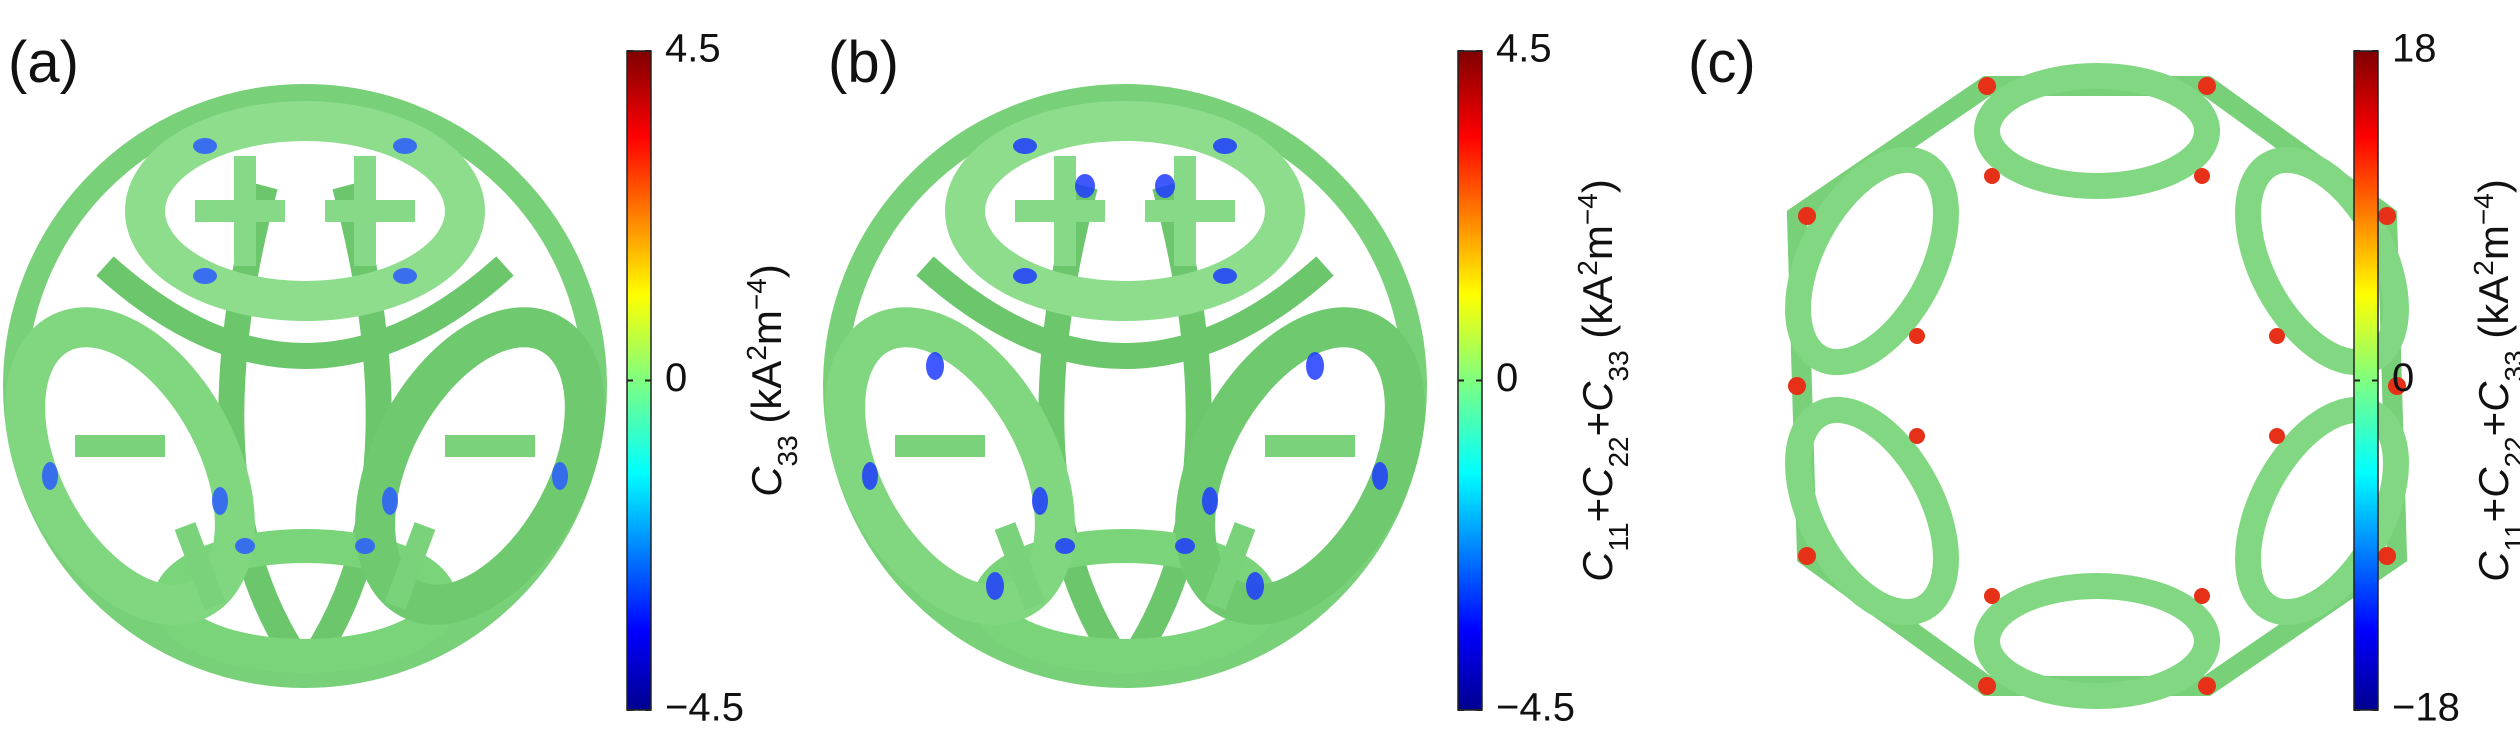 The image size is (2520, 740). I want to click on panel-label: (b), so click(863, 62).